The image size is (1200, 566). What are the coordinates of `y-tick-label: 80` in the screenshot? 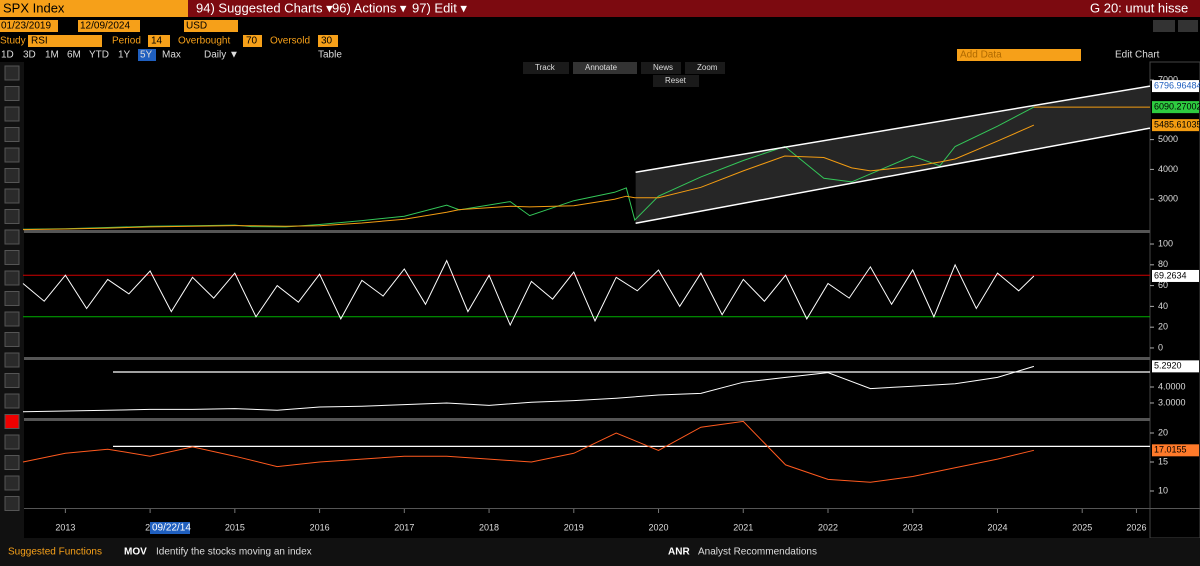 It's located at (1163, 264).